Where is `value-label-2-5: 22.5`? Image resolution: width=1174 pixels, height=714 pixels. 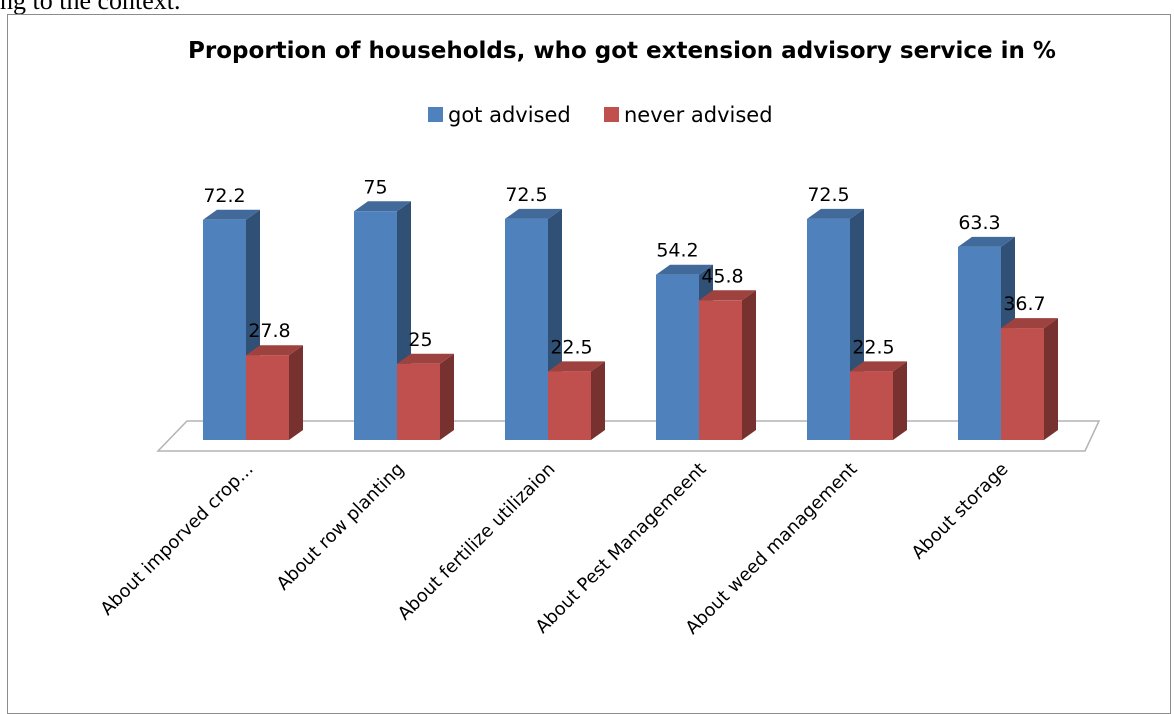 value-label-2-5: 22.5 is located at coordinates (873, 347).